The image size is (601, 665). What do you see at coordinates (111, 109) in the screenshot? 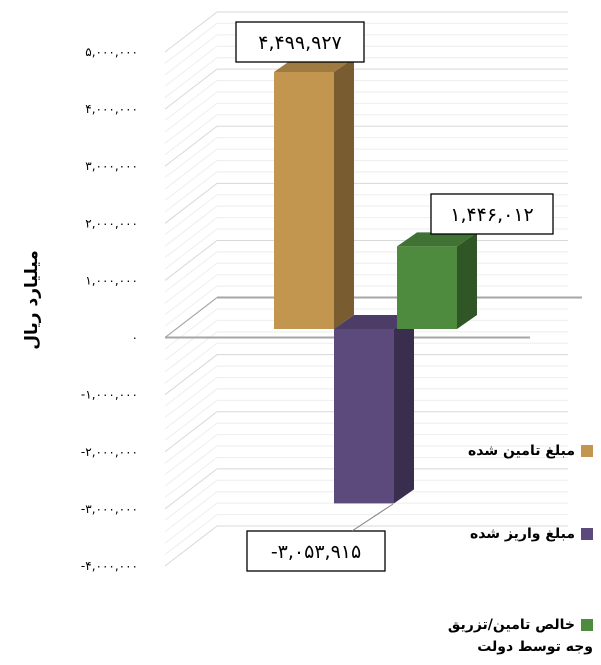
I see `y-tick-label: ۴,۰۰۰,۰۰۰` at bounding box center [111, 109].